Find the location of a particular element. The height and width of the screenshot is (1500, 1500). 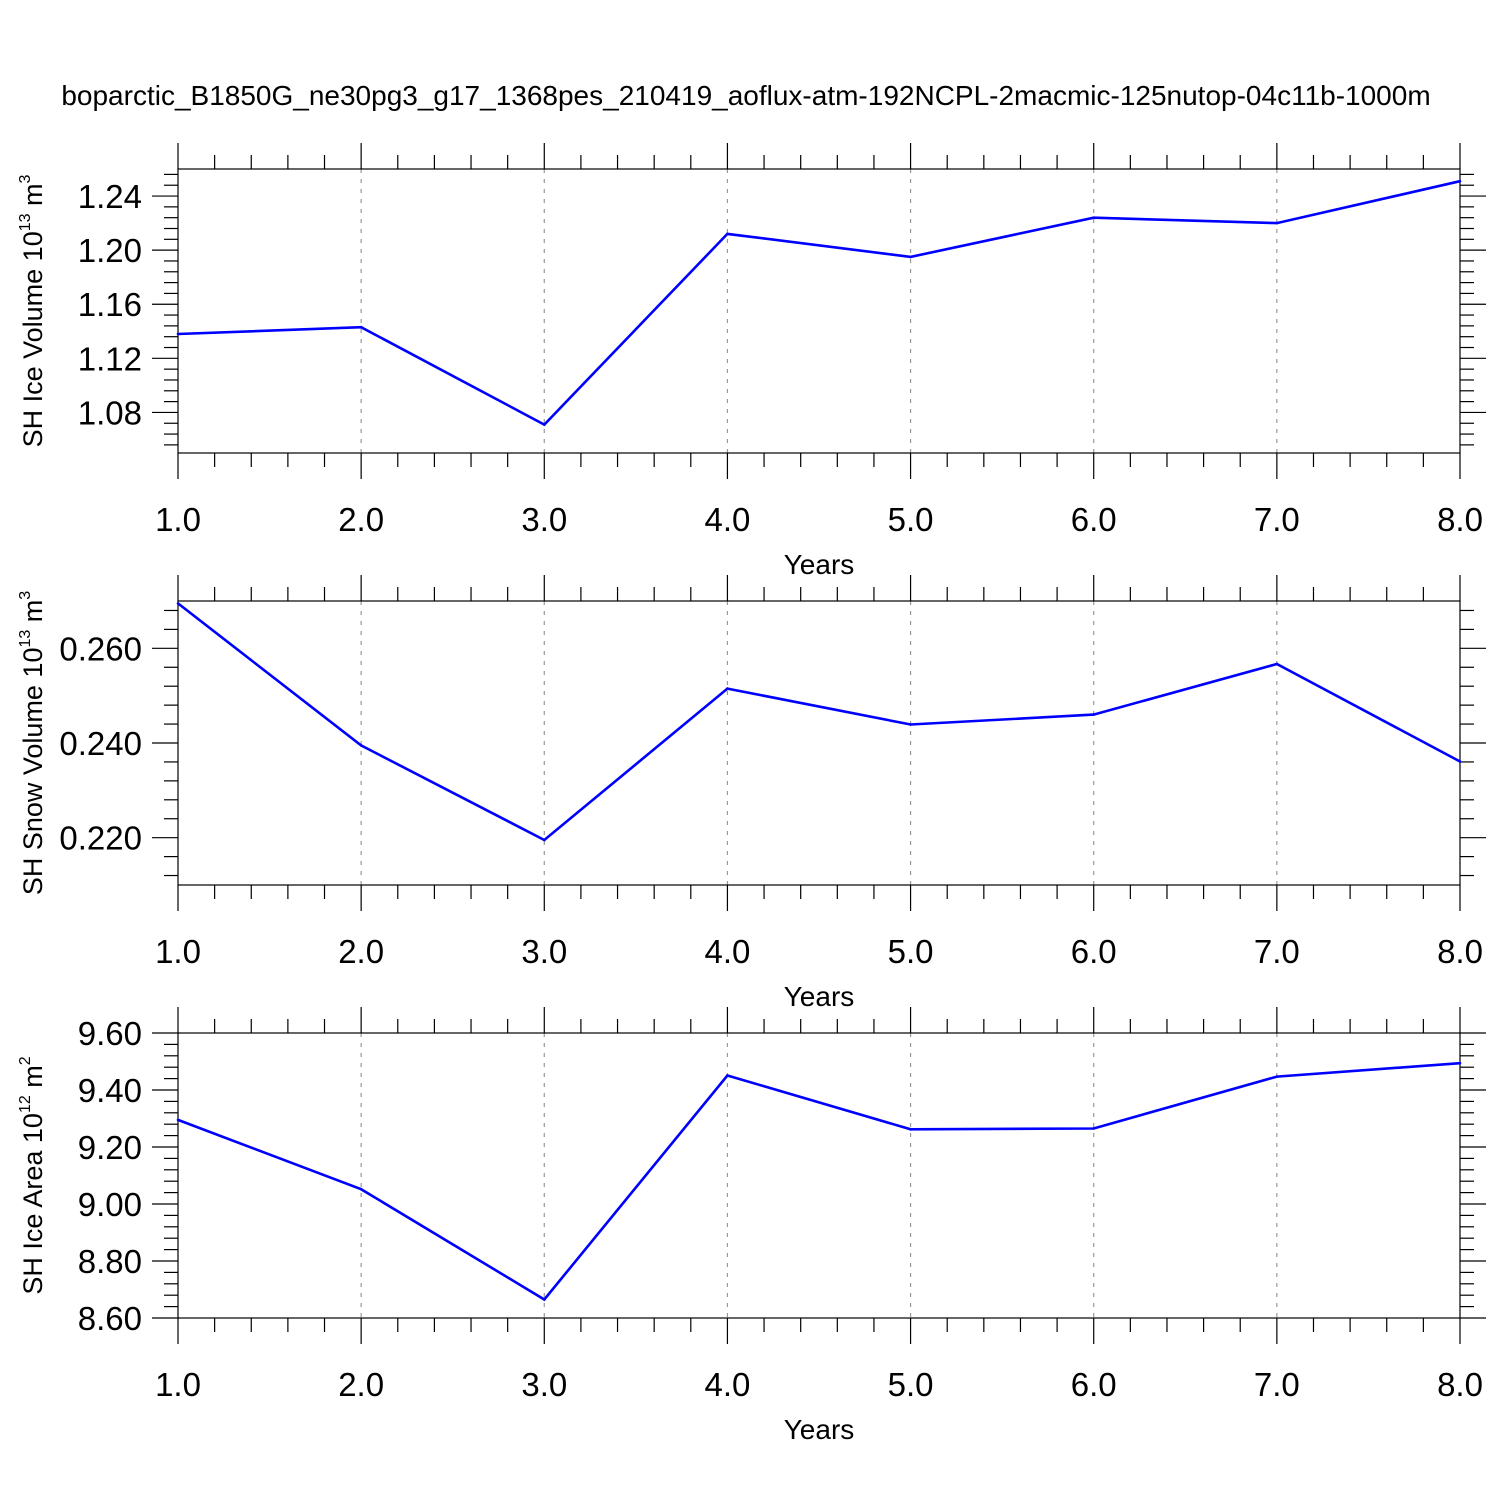

y-axis-title-part: SH Snow Volume 10 is located at coordinates (33, 772).